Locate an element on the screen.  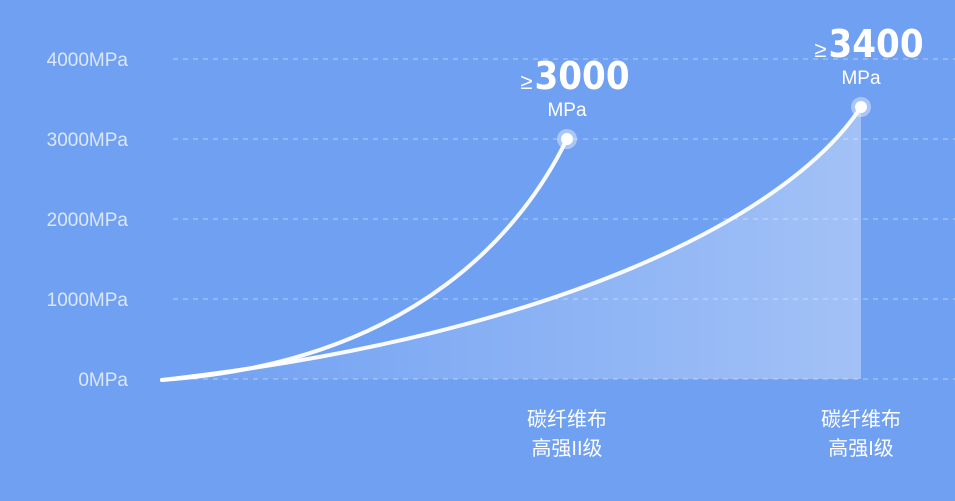
y-tick-label: 4000MPa is located at coordinates (88, 60).